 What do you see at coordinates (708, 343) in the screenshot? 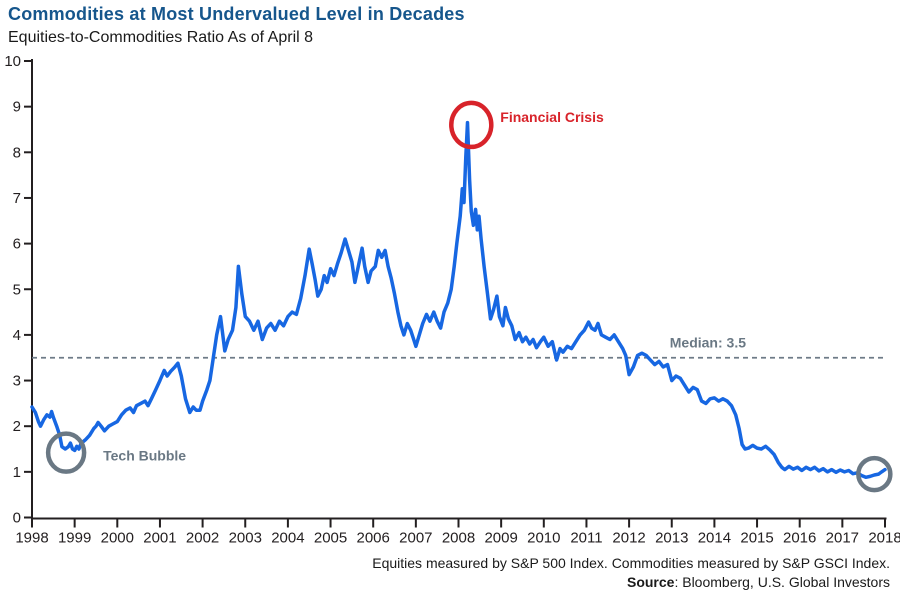
I see `median-label: Median: 3.5` at bounding box center [708, 343].